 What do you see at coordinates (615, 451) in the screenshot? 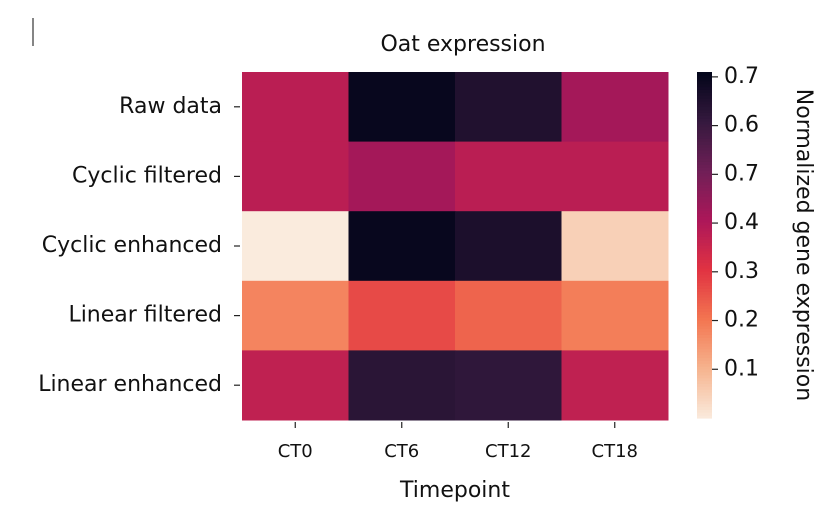
I see `x-tick-label: CT18` at bounding box center [615, 451].